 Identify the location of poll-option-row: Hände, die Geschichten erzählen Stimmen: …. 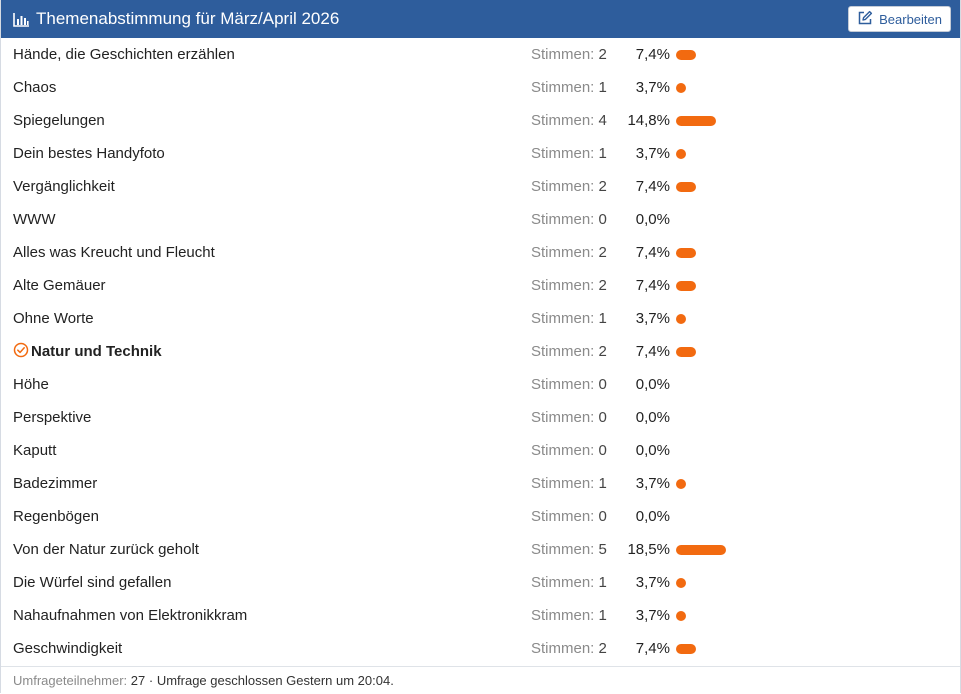
(480, 54).